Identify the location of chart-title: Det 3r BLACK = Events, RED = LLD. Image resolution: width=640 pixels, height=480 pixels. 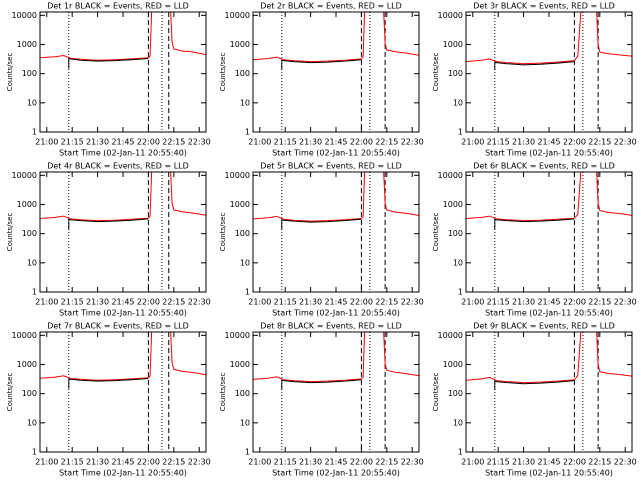
(544, 6).